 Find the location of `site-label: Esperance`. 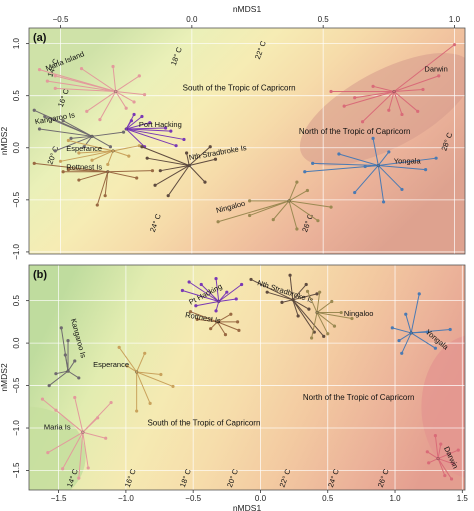

site-label: Esperance is located at coordinates (84, 148).